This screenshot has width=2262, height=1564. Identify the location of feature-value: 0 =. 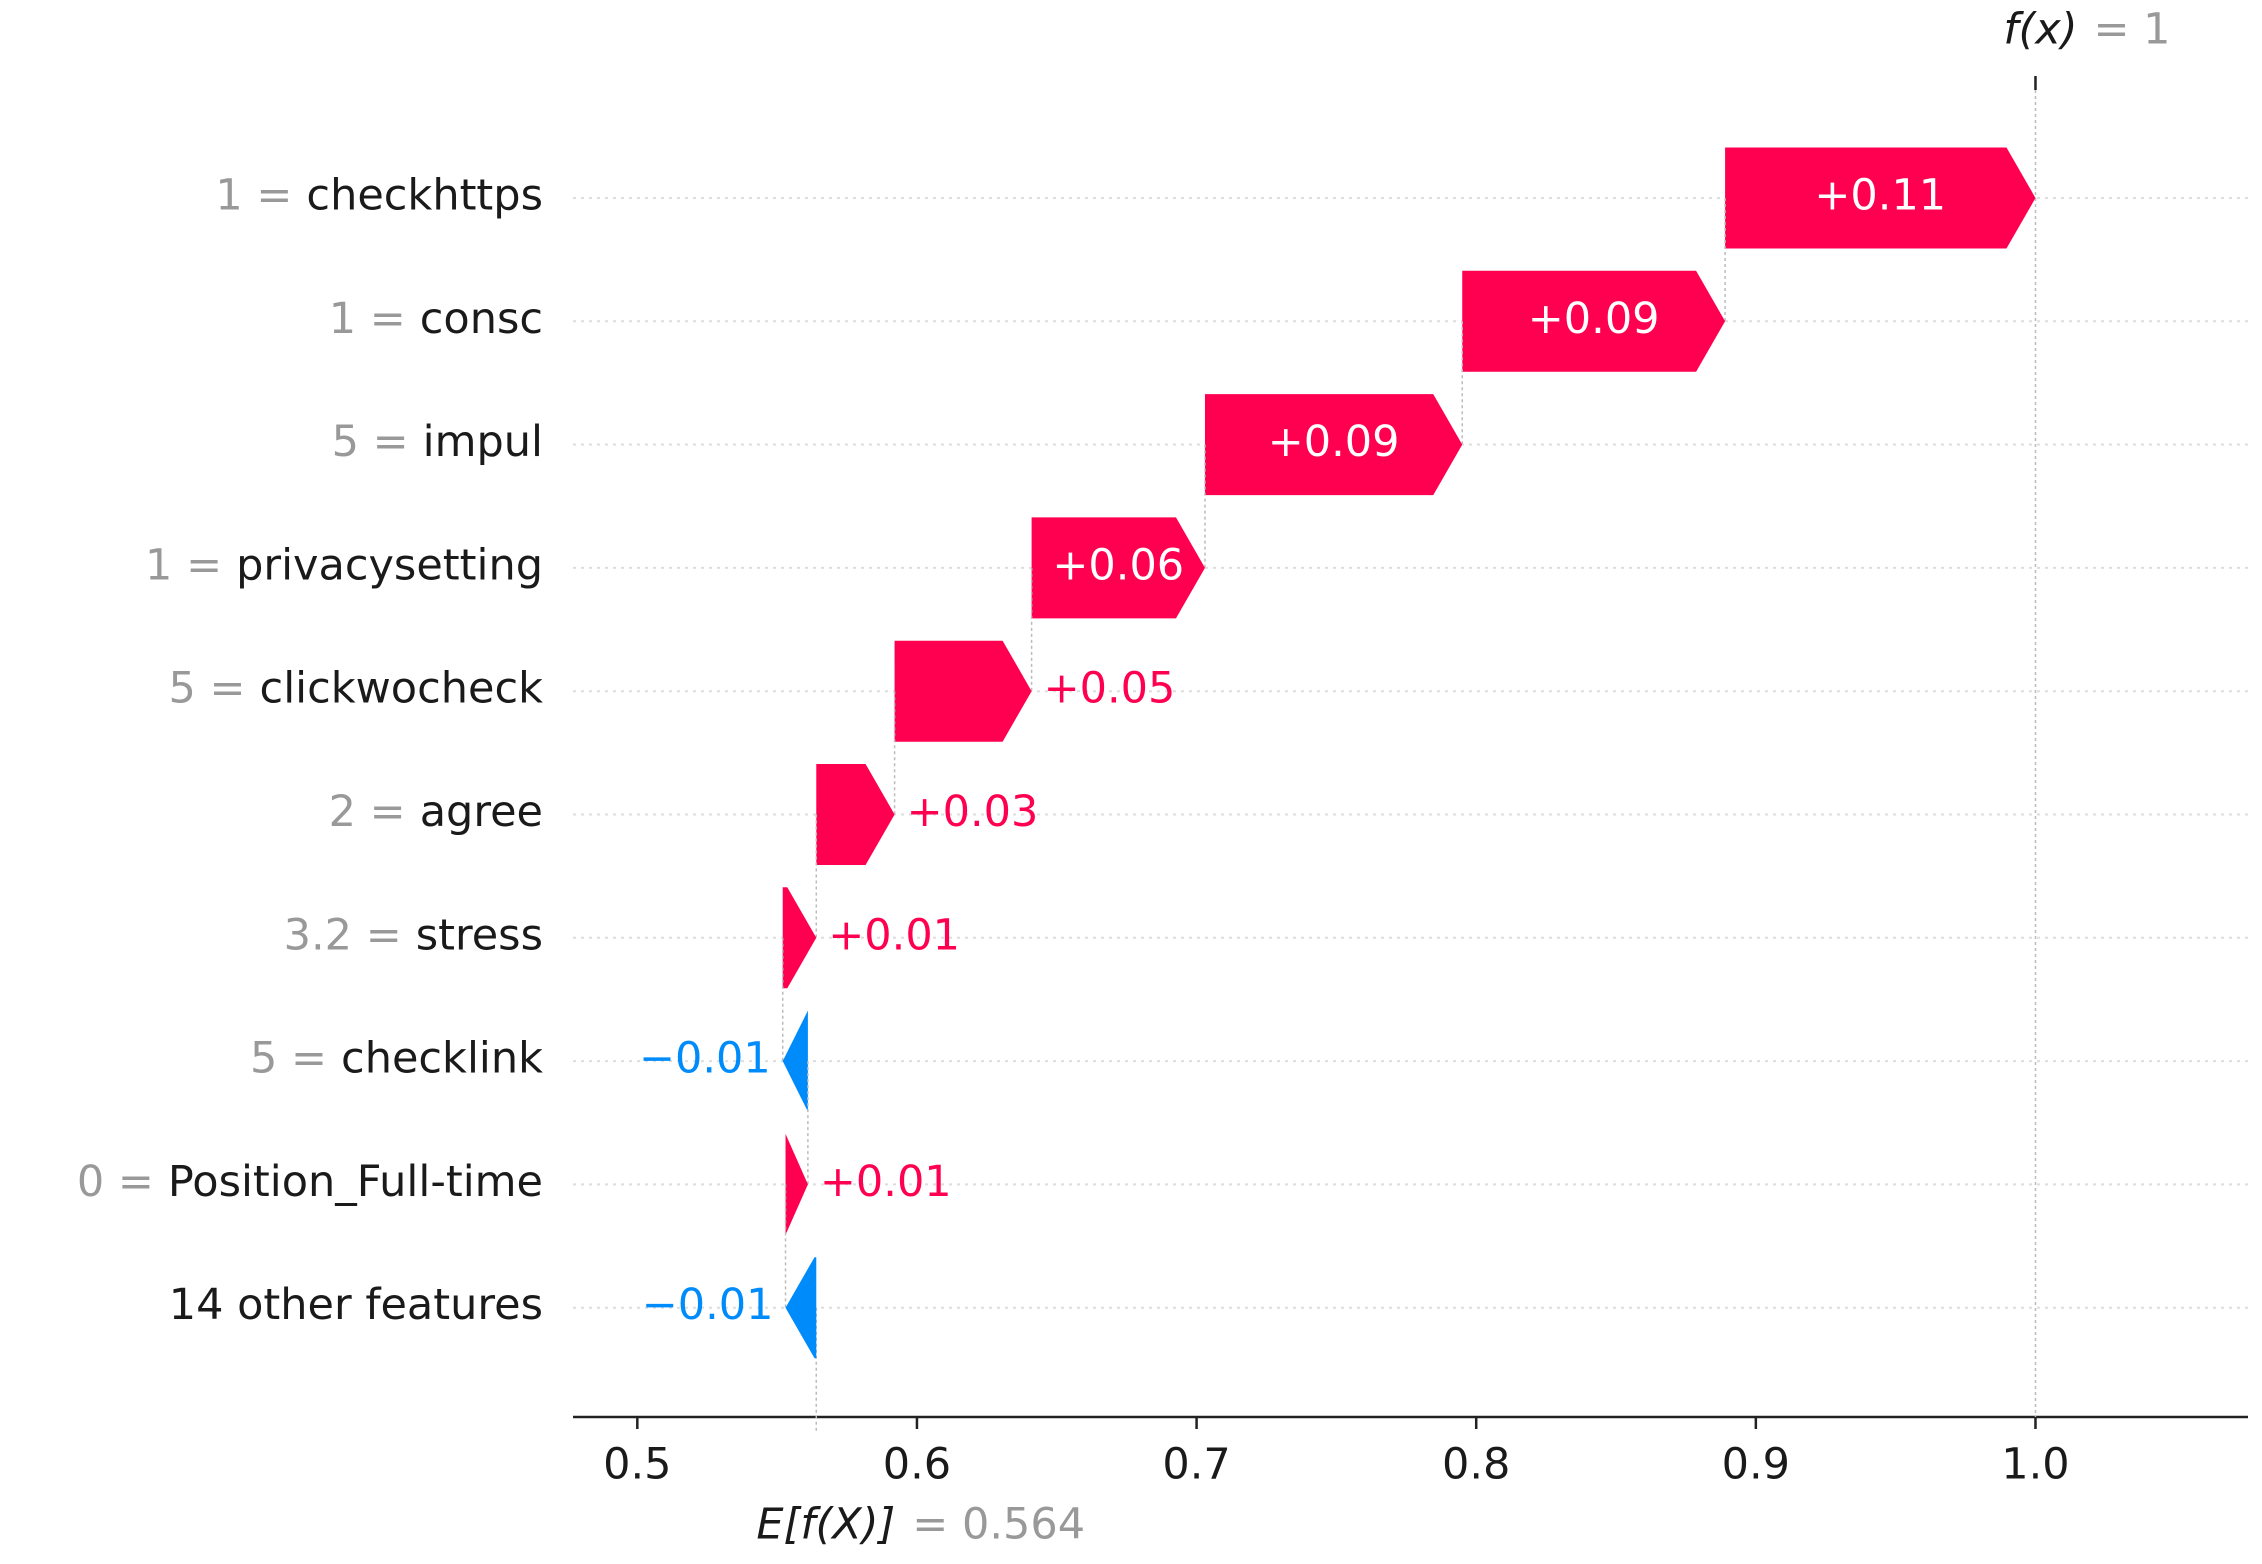
(115, 1182).